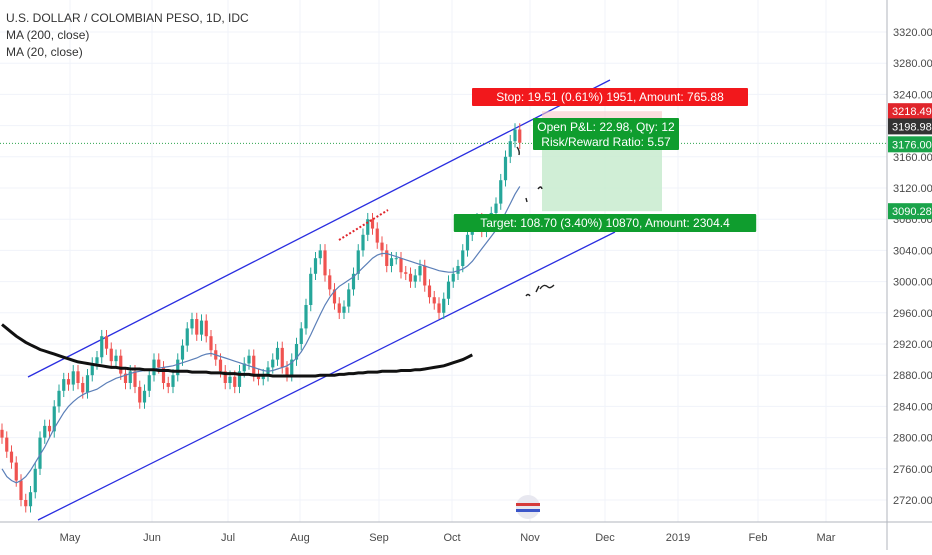 The width and height of the screenshot is (932, 555). What do you see at coordinates (152, 538) in the screenshot?
I see `x-tick-label: Jun` at bounding box center [152, 538].